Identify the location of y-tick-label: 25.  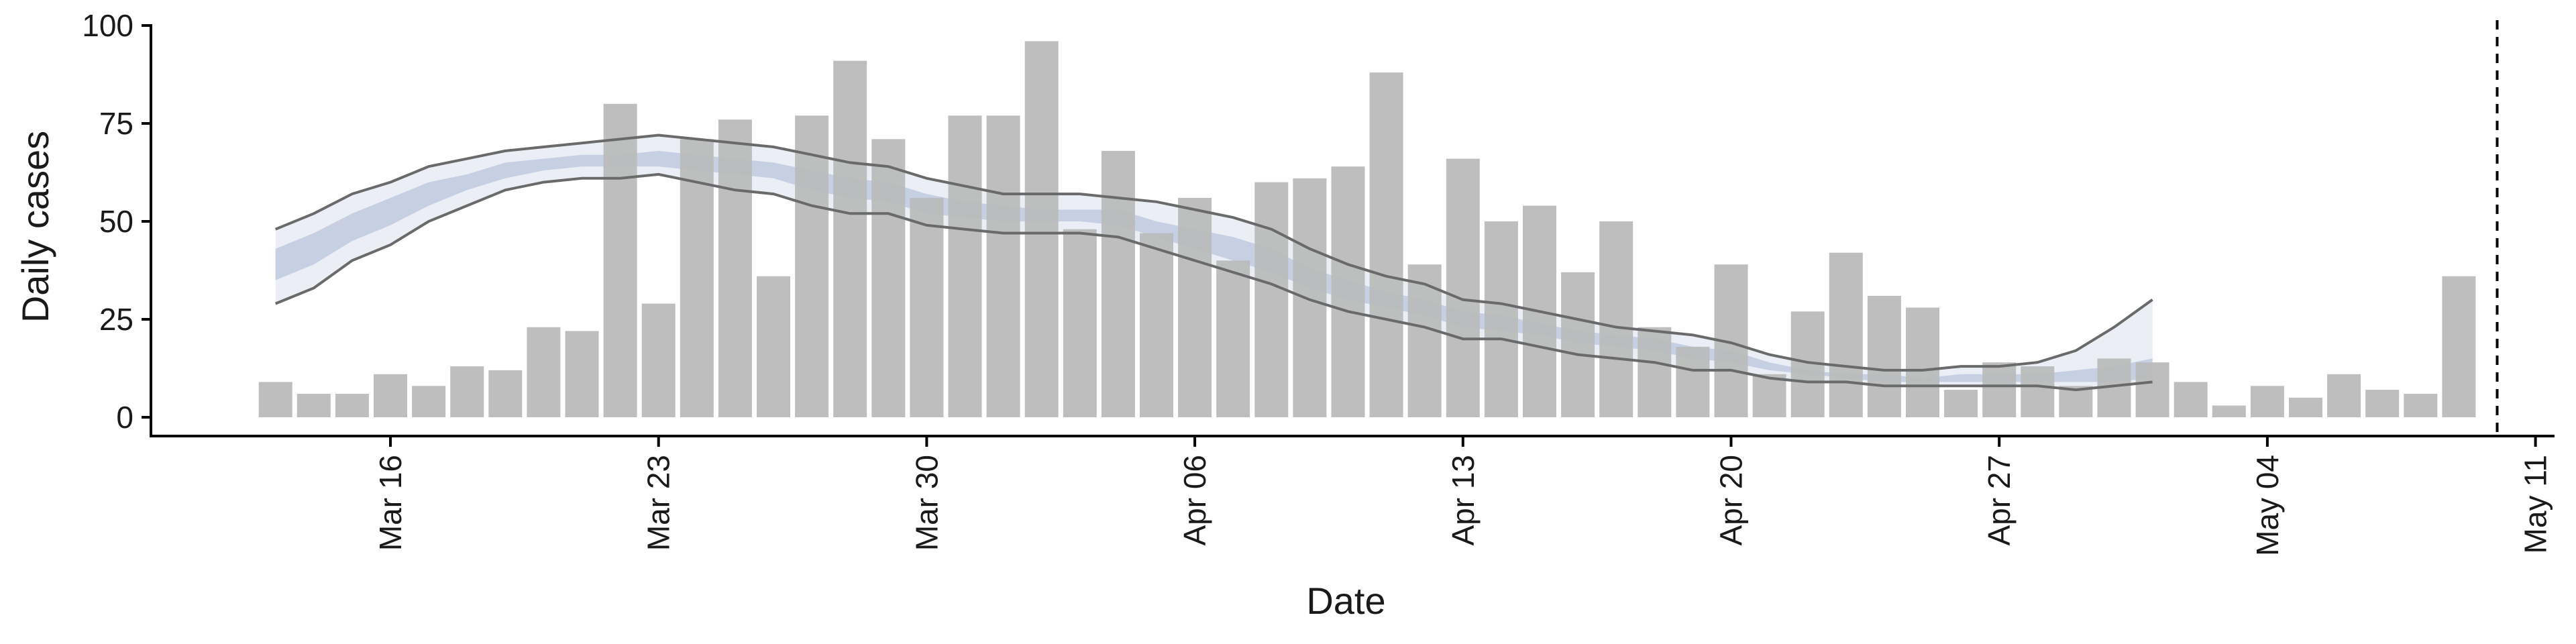
(116, 319).